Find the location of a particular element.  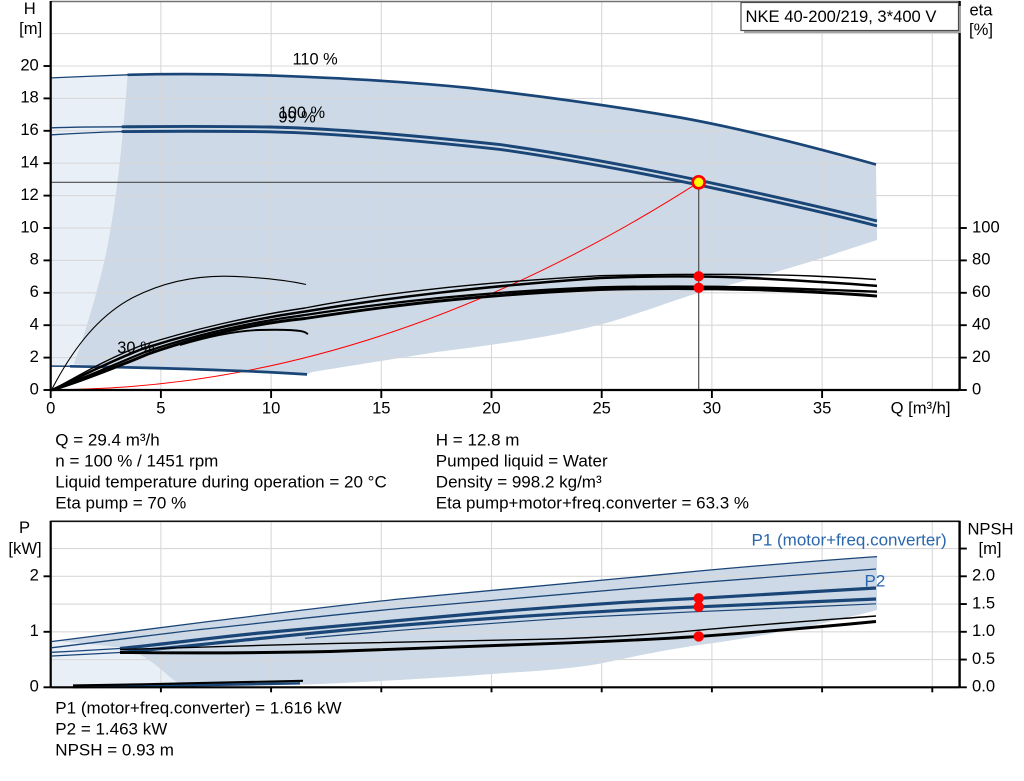

svg-text: 12 is located at coordinates (29, 194).